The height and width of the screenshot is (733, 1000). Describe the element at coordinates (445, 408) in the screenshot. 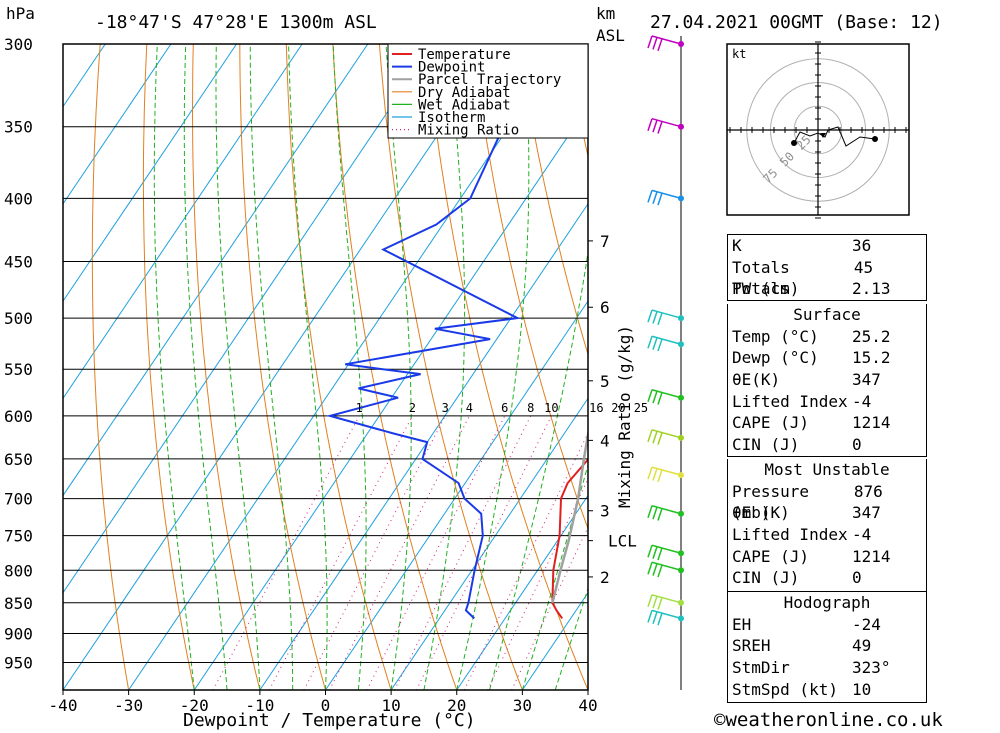

I see `mixing-ratio-label: 3` at that location.